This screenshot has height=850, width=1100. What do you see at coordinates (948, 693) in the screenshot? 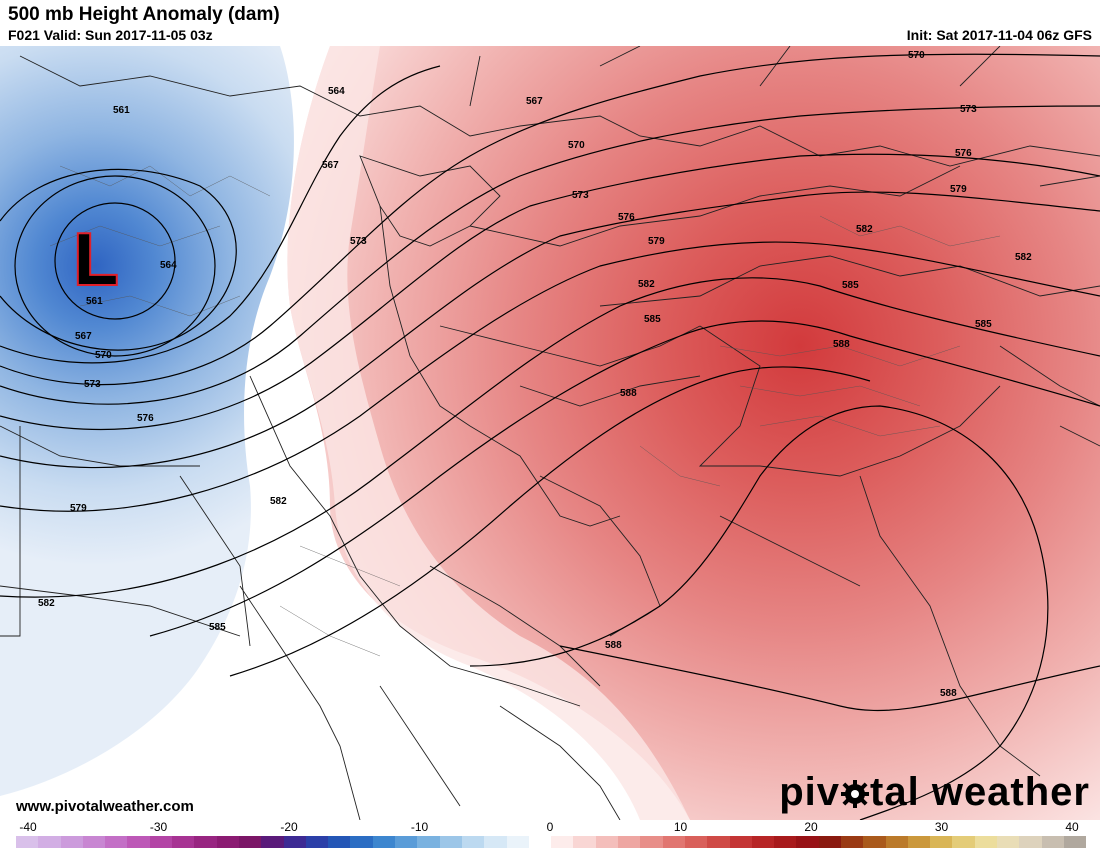
I see `contour-label-588d: 588` at bounding box center [948, 693].